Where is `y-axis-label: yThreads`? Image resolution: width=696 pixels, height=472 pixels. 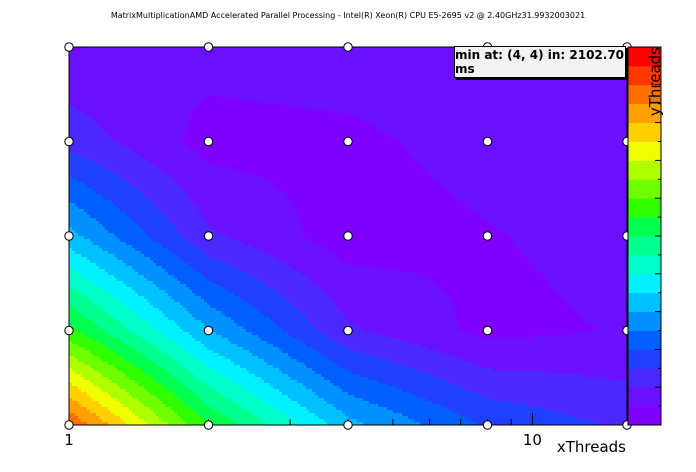
y-axis-label: yThreads is located at coordinates (655, 81).